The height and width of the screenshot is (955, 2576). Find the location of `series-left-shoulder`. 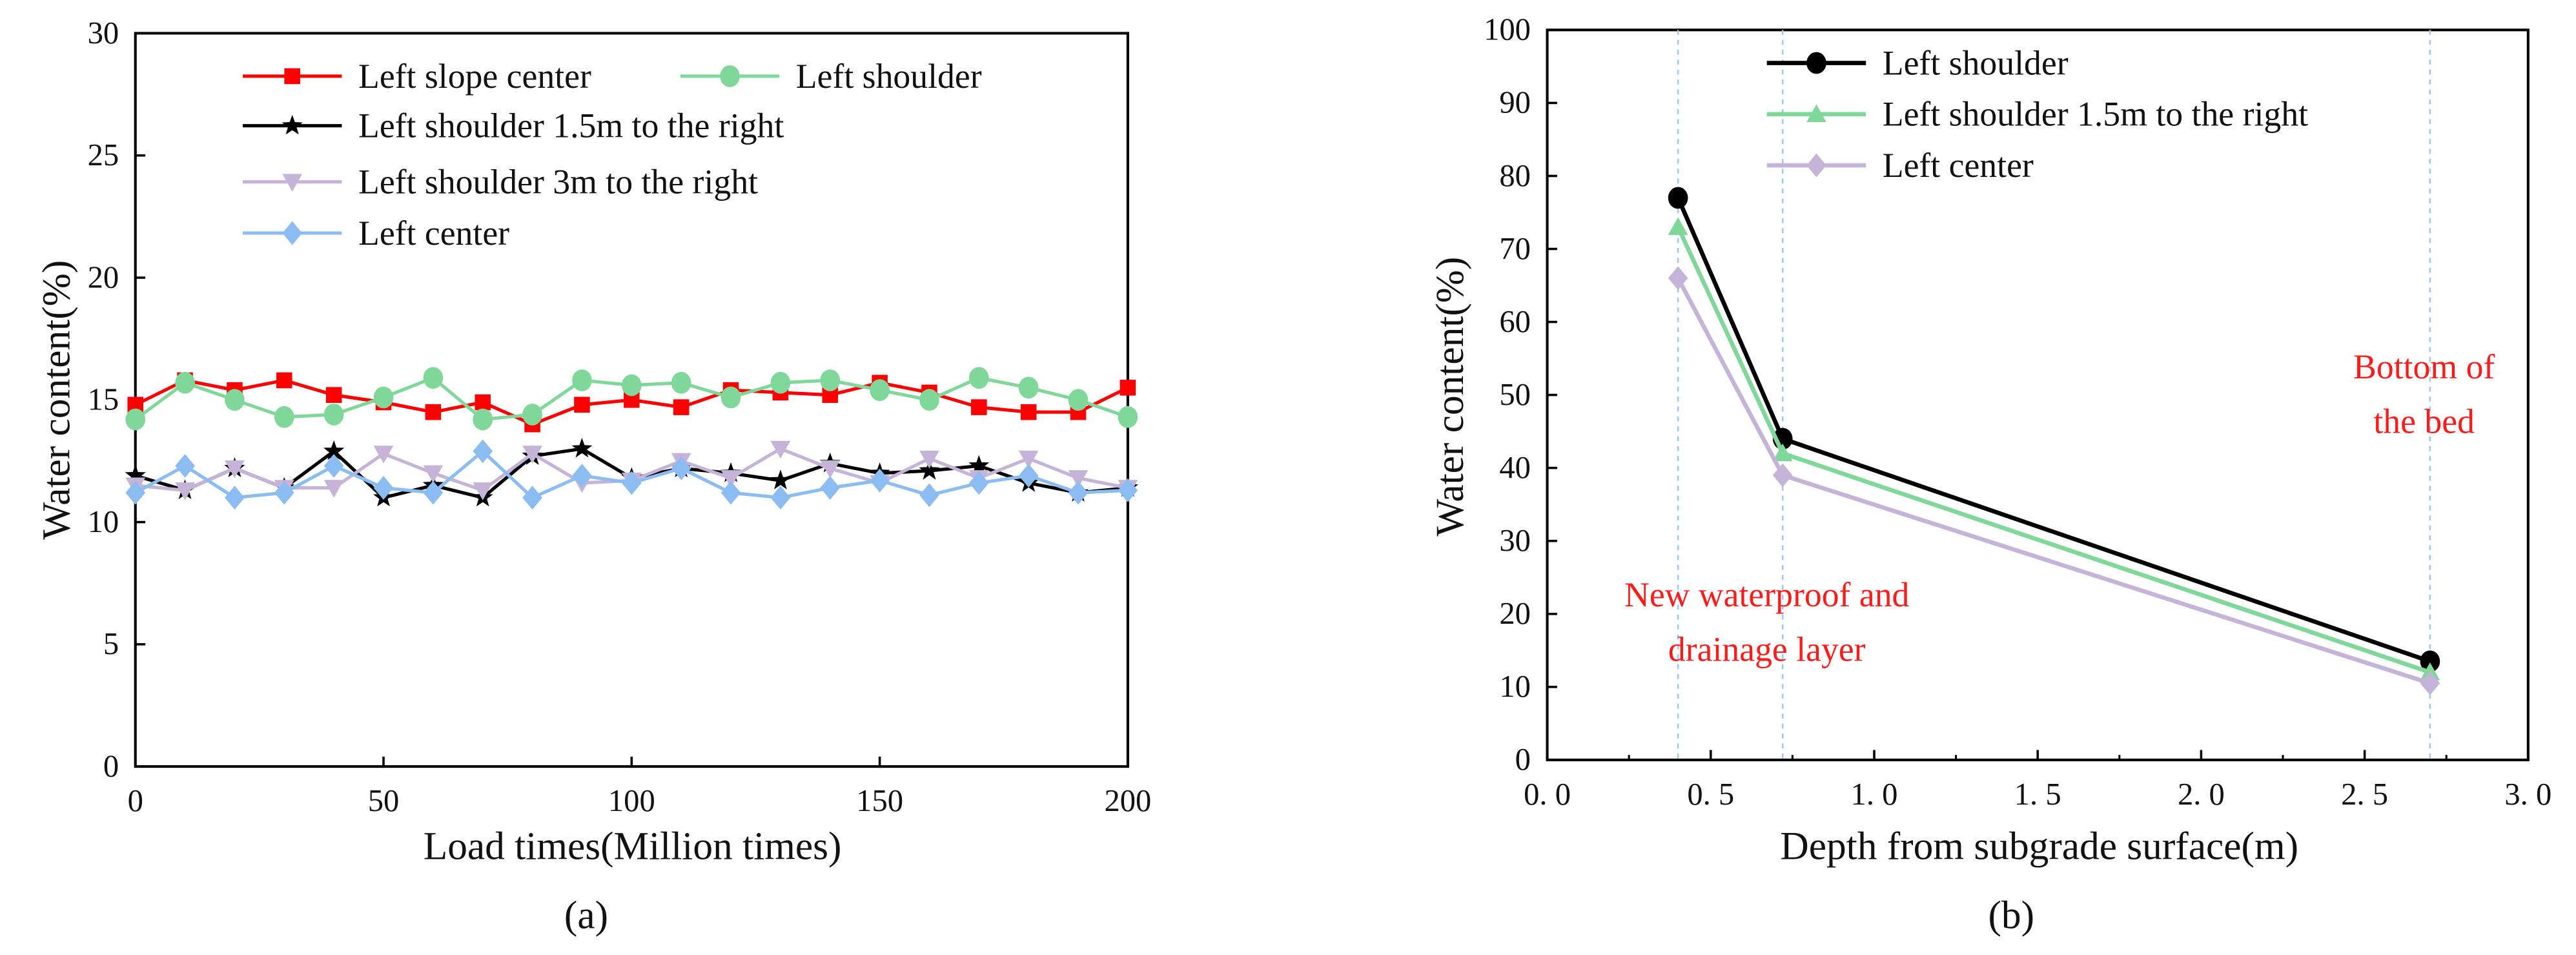

series-left-shoulder is located at coordinates (632, 399).